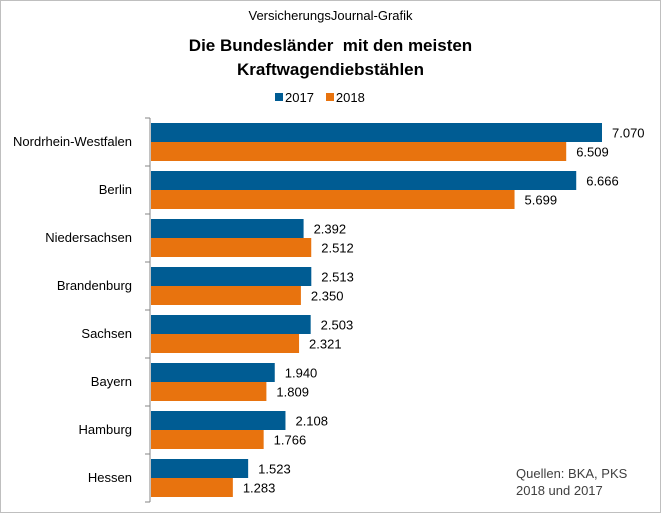 This screenshot has height=513, width=661. Describe the element at coordinates (337, 325) in the screenshot. I see `data-label-2017: 2.503` at that location.